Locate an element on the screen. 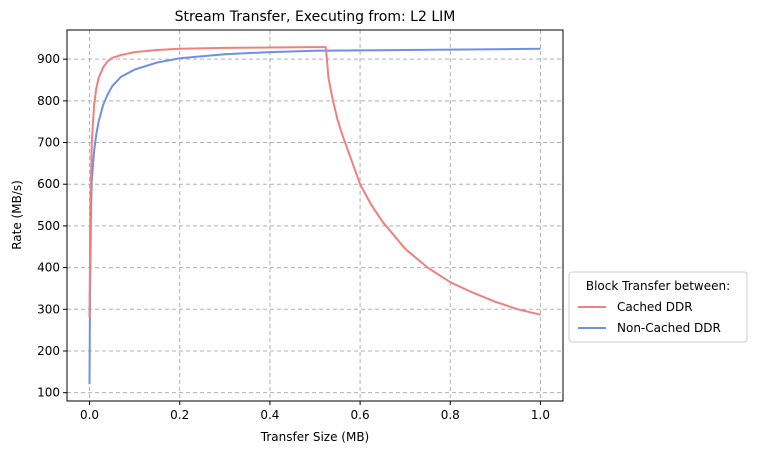  x-tick-label: 0.2 is located at coordinates (179, 415).